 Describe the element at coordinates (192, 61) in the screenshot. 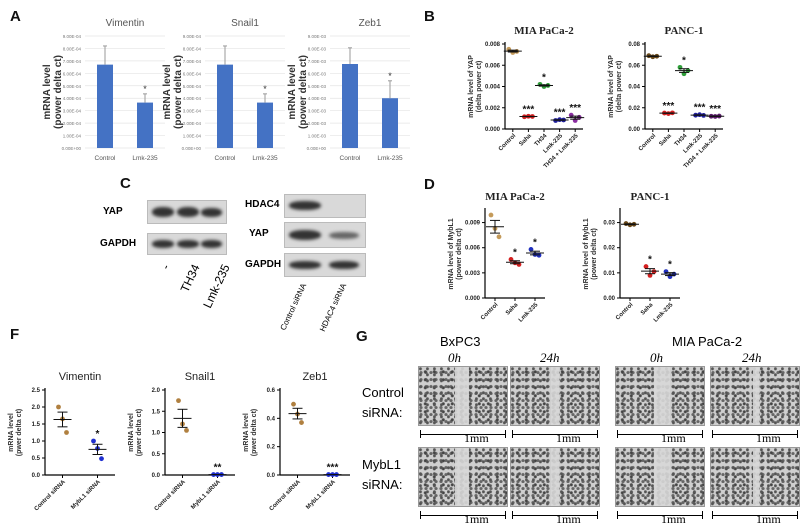

I see `y-tick-label: 7.00E-04` at that location.